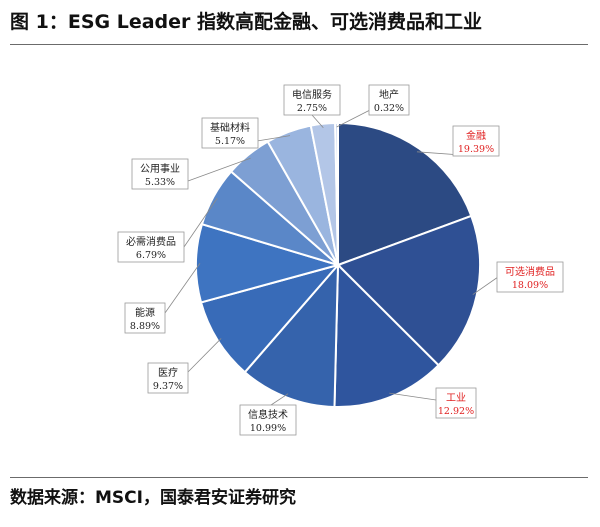 This screenshot has width=600, height=527. What do you see at coordinates (389, 94) in the screenshot?
I see `slice-name-label: 地产` at bounding box center [389, 94].